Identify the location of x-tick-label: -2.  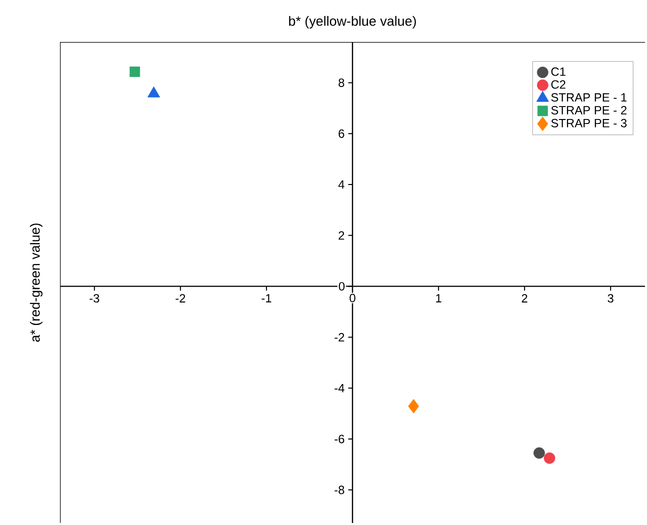
(181, 298).